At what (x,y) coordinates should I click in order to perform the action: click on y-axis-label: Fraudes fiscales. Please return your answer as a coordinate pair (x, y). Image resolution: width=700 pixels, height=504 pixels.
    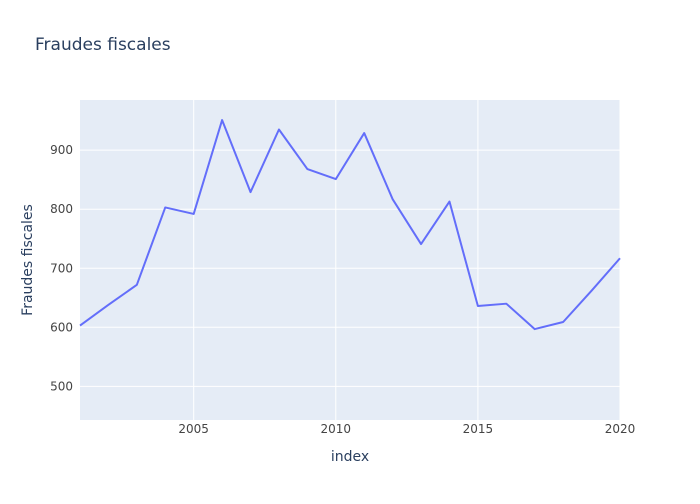
    Looking at the image, I should click on (28, 260).